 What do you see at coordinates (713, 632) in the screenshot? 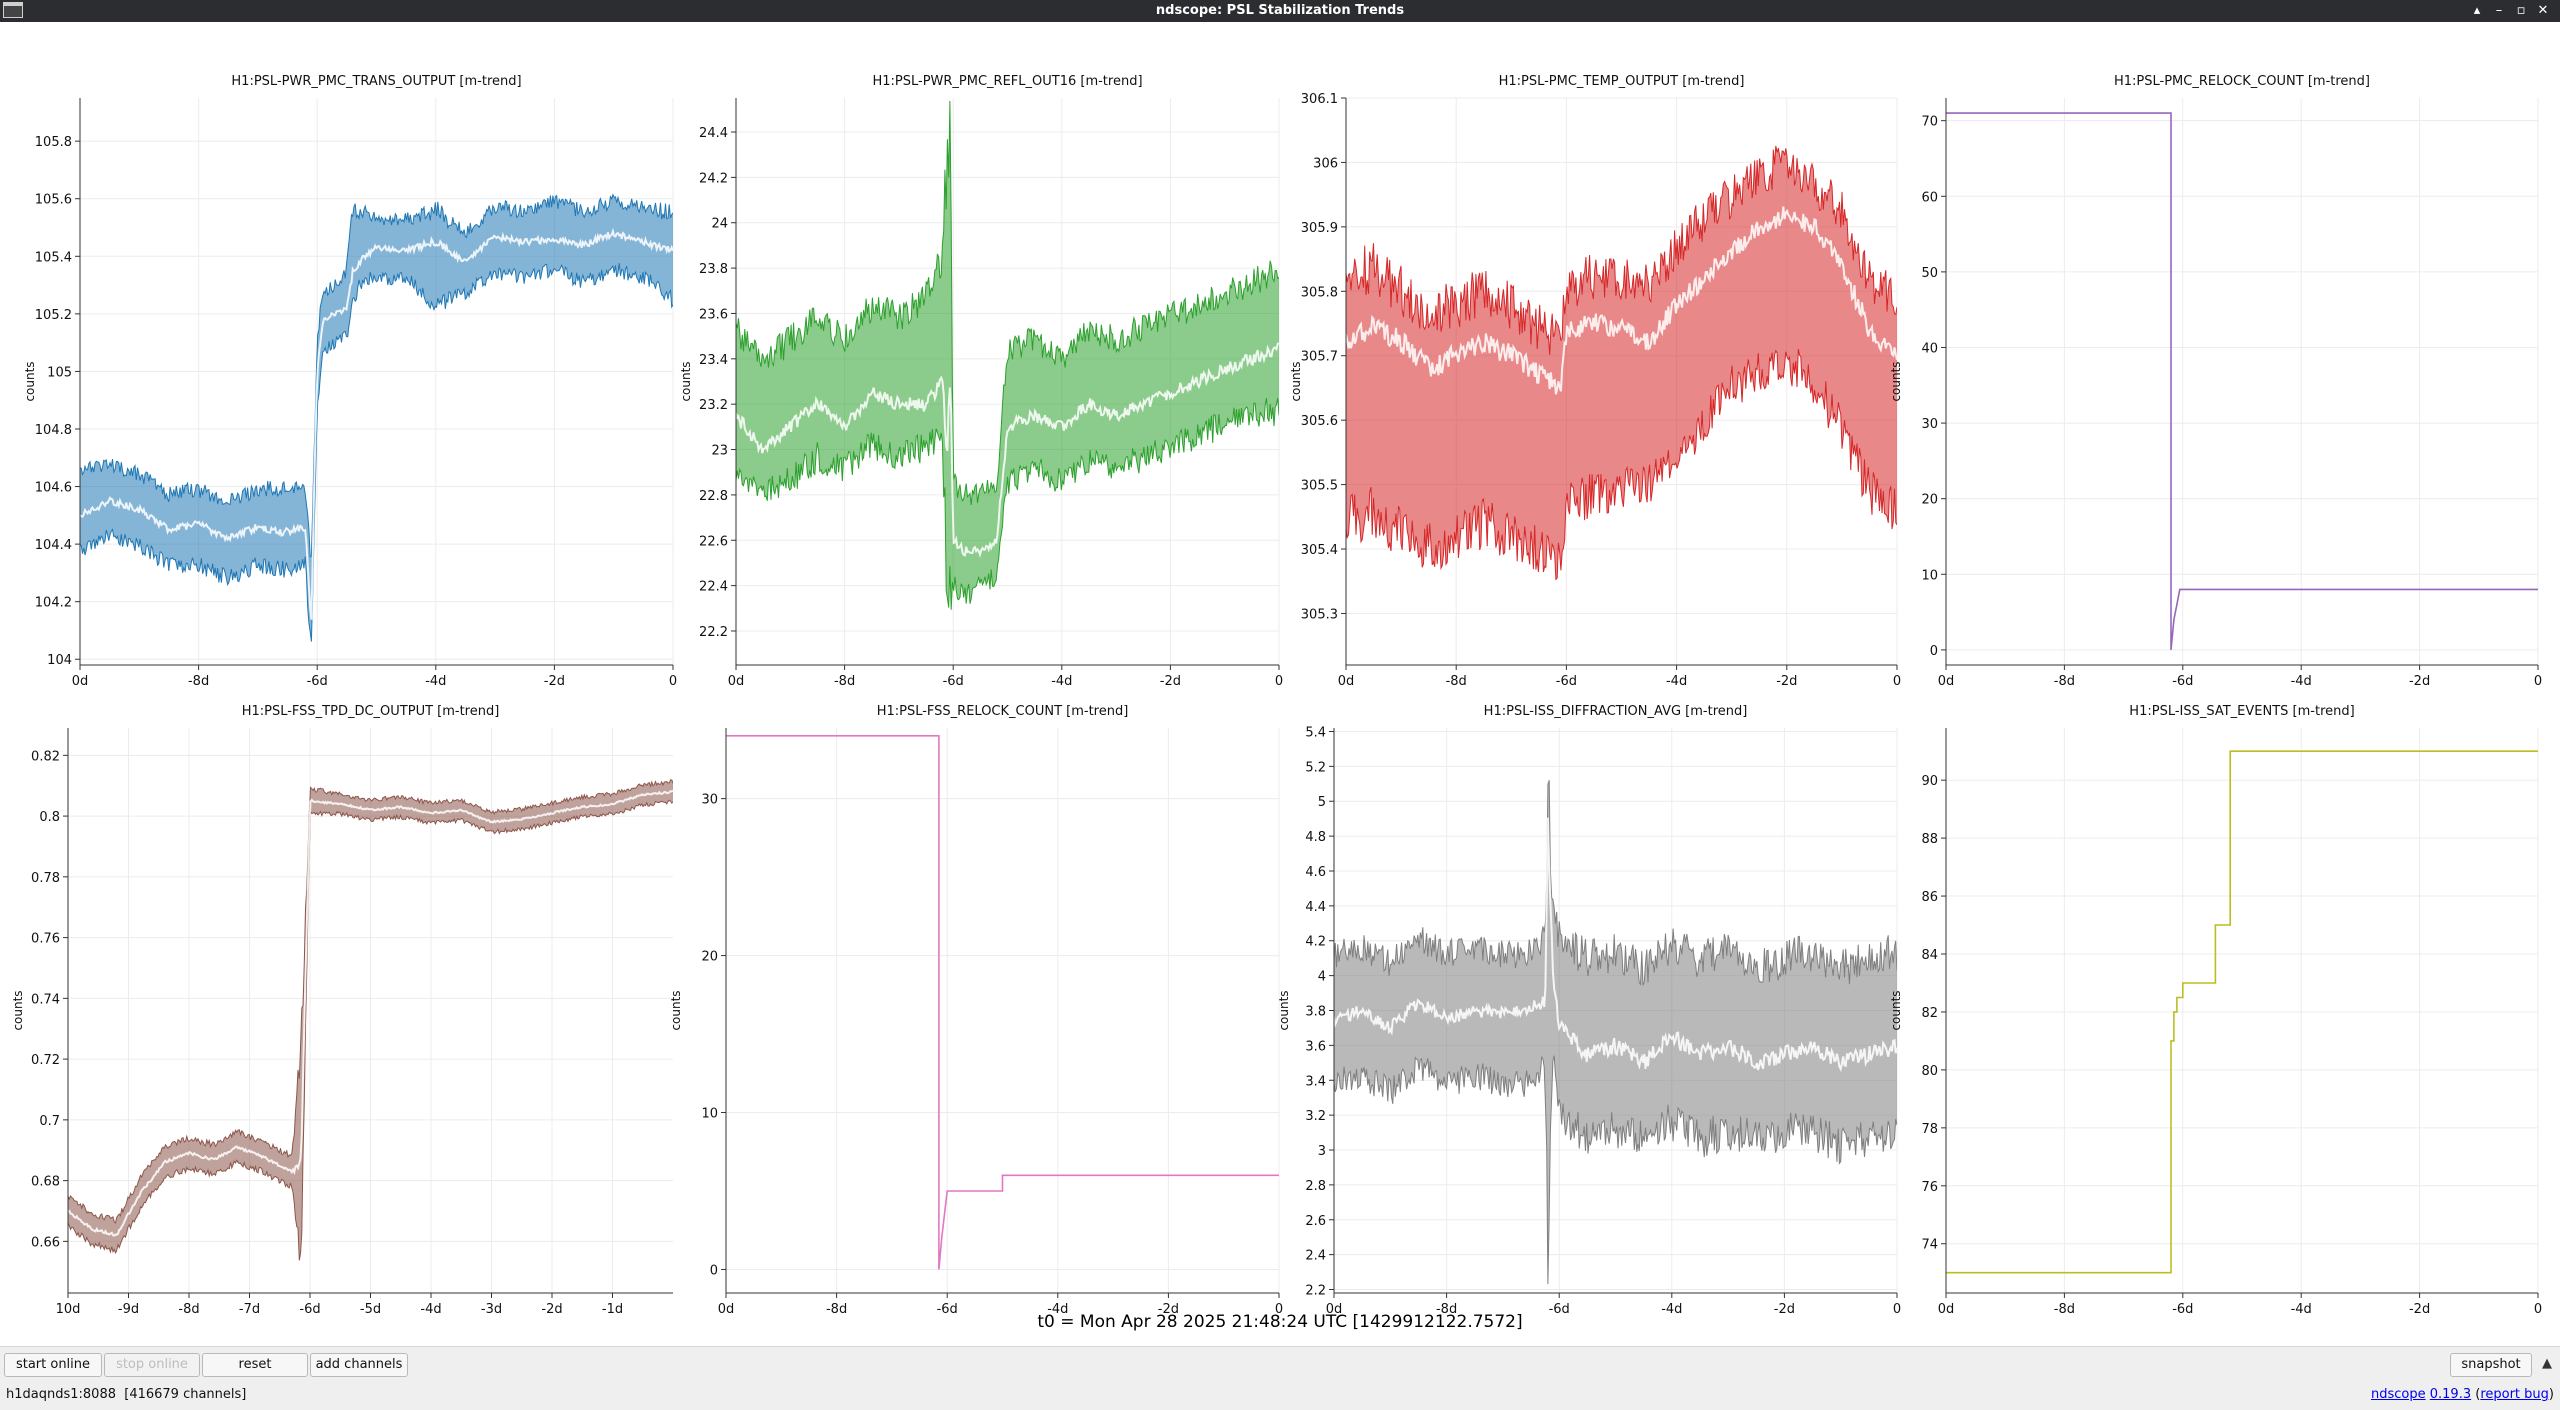
I see `y-tick-label: 22.2` at bounding box center [713, 632].